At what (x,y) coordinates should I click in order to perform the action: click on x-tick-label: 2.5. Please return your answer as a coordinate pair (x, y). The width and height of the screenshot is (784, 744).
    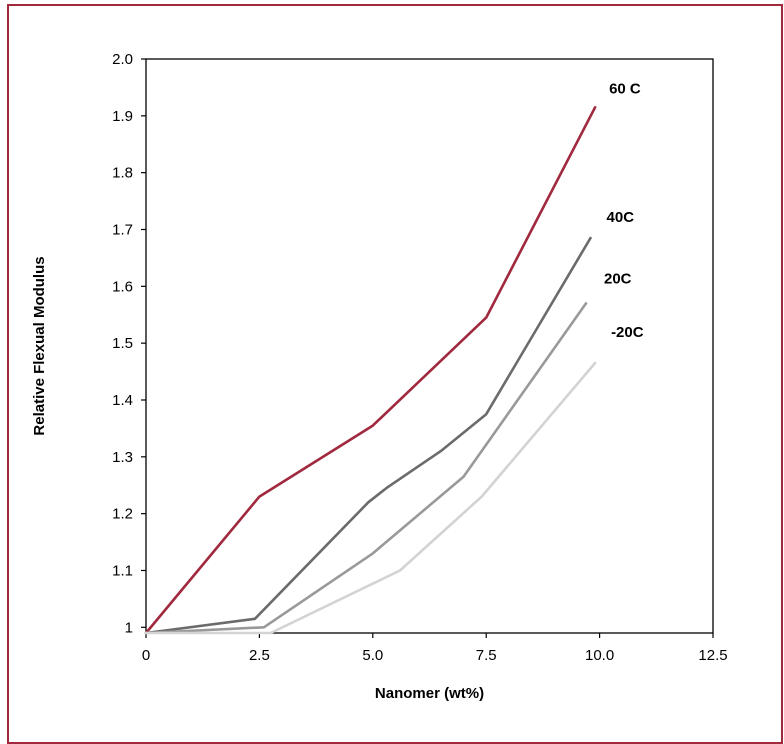
    Looking at the image, I should click on (259, 655).